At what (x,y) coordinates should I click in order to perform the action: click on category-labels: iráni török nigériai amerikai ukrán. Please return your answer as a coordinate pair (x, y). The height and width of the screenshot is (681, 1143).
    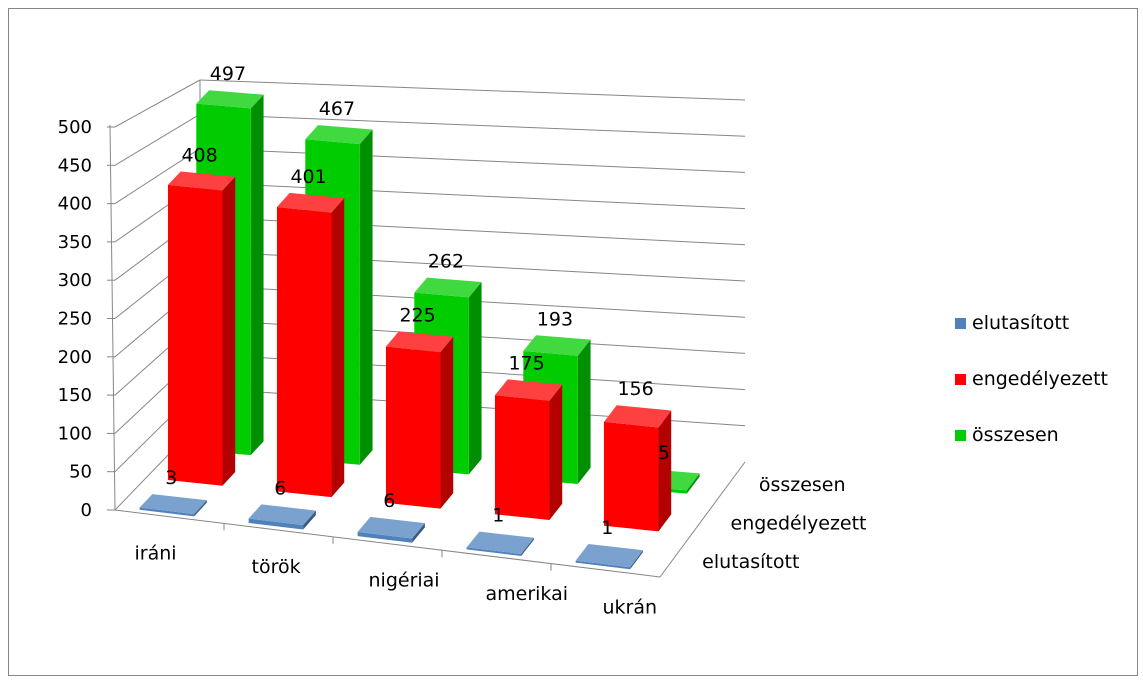
    Looking at the image, I should click on (396, 570).